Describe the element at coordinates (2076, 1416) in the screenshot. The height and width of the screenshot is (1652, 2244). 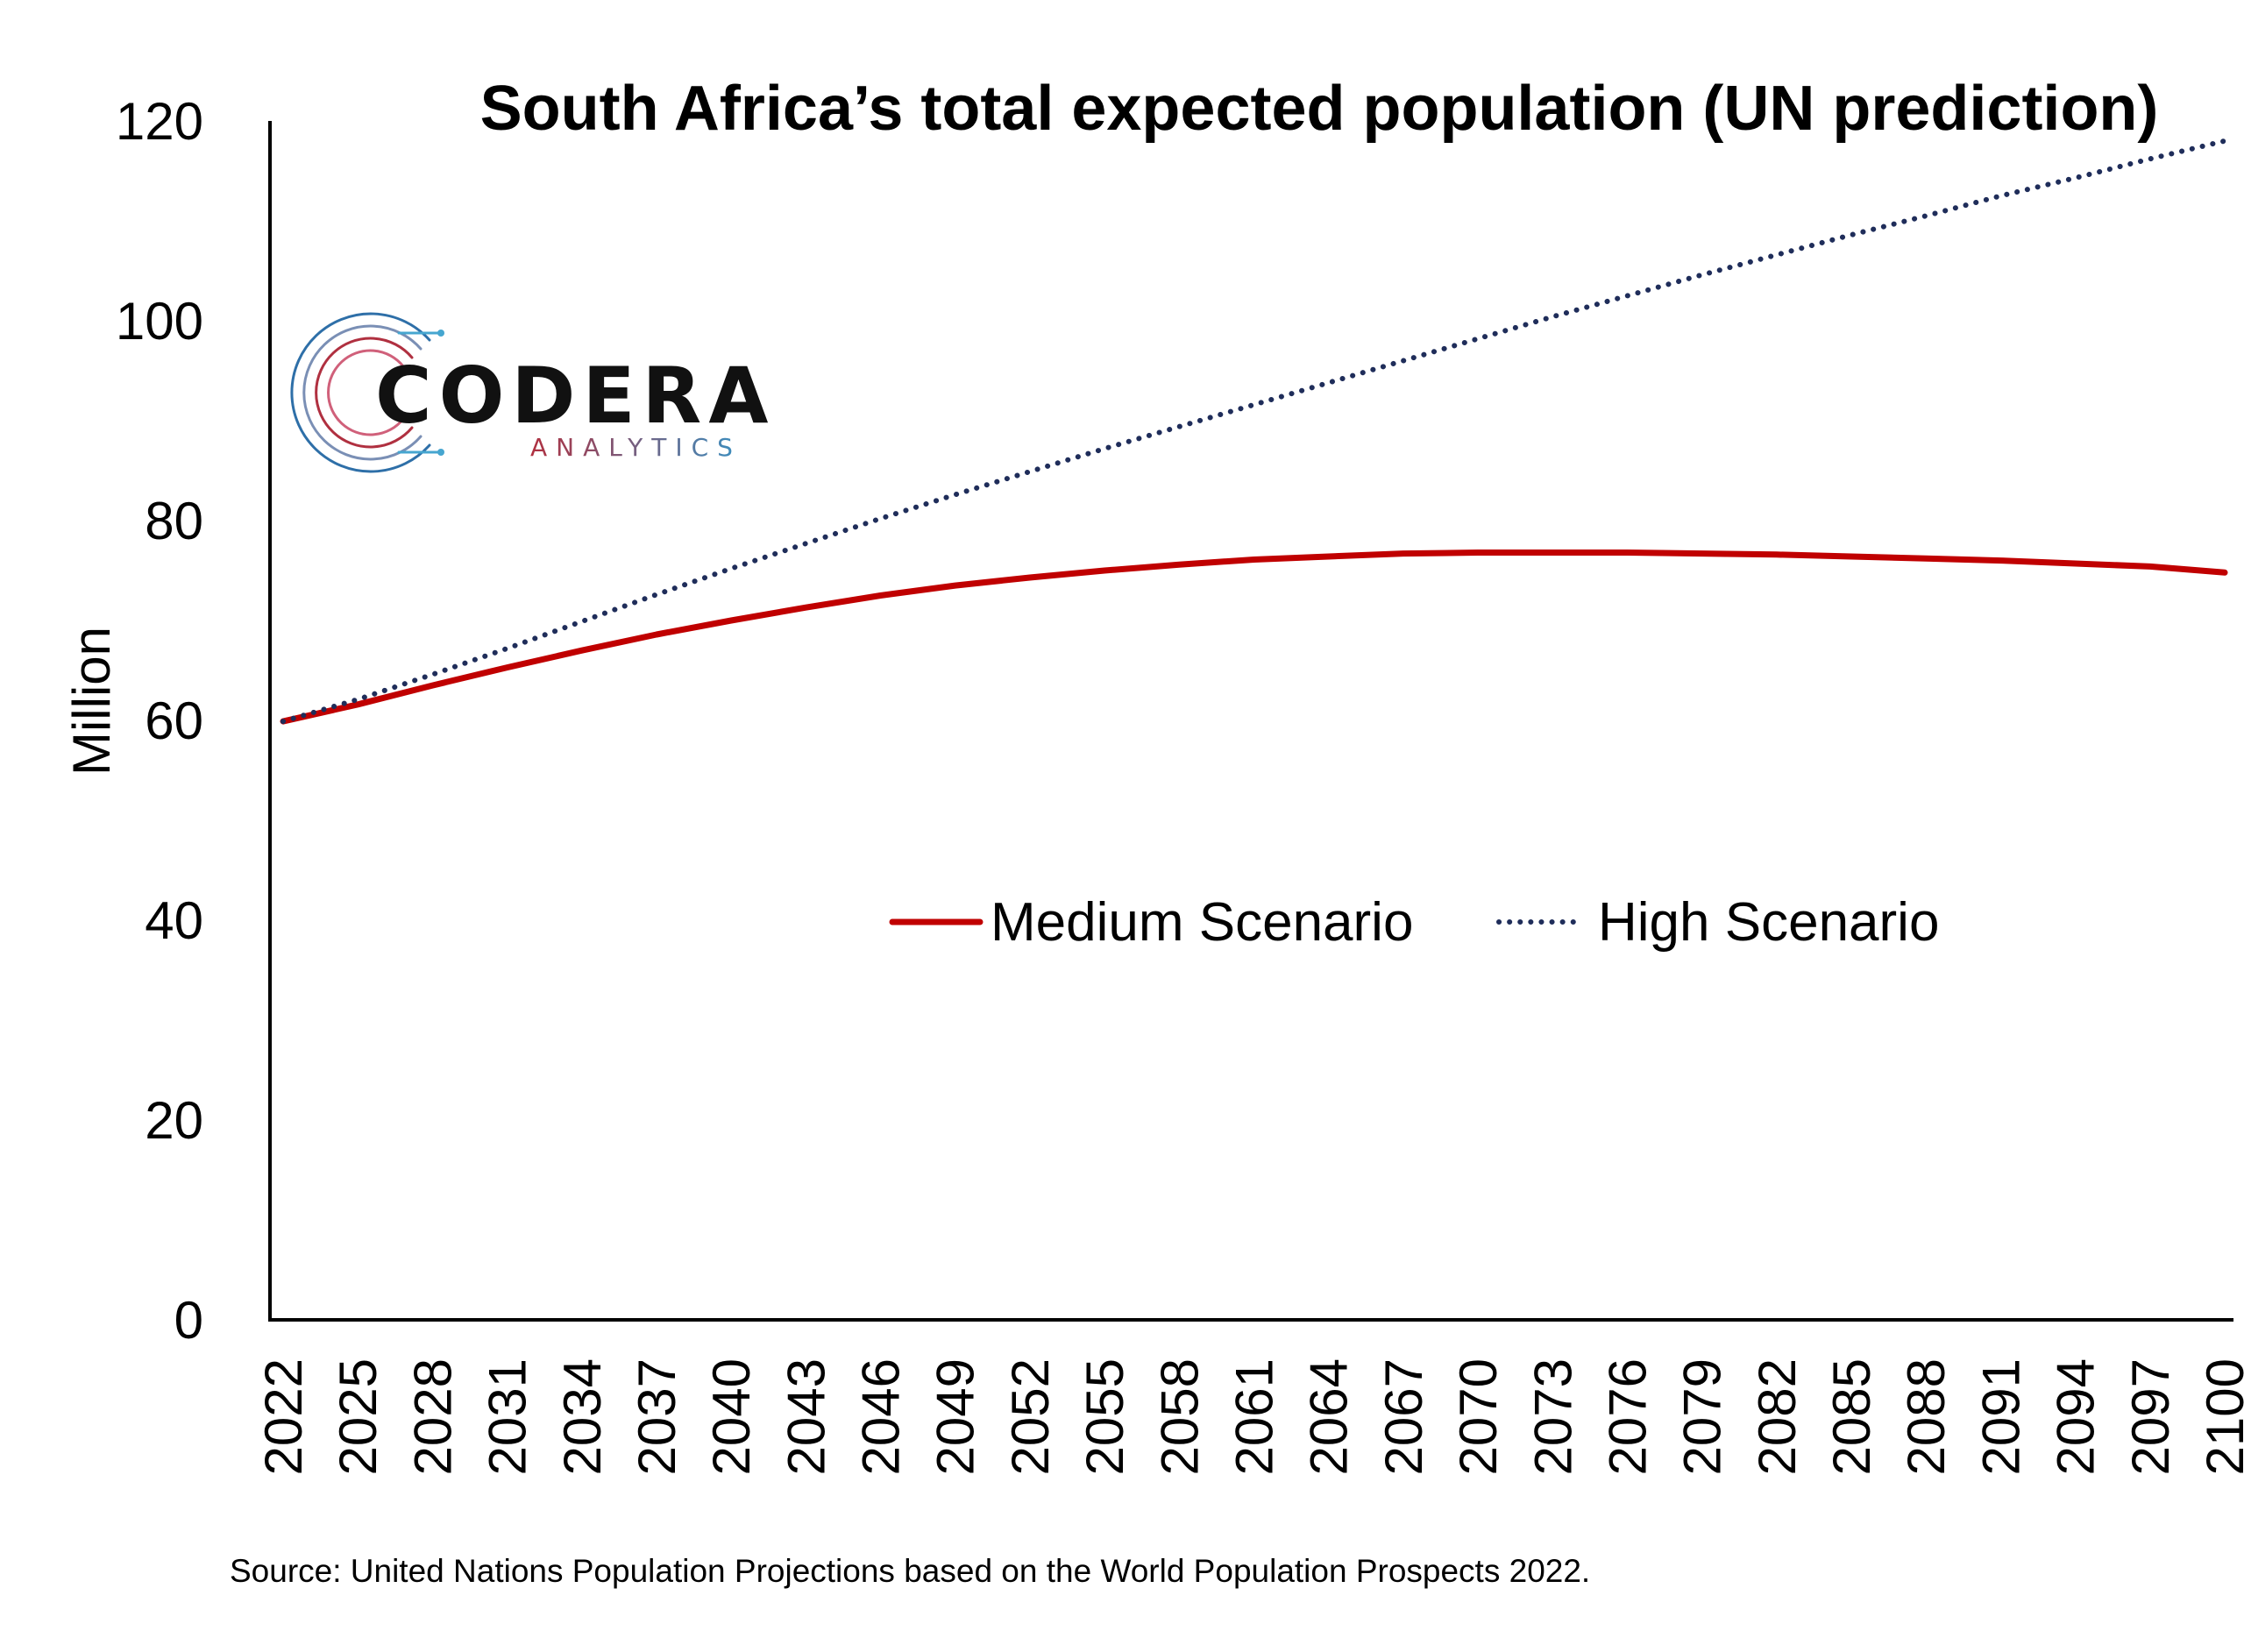
I see `x-tick-label: 2094` at that location.